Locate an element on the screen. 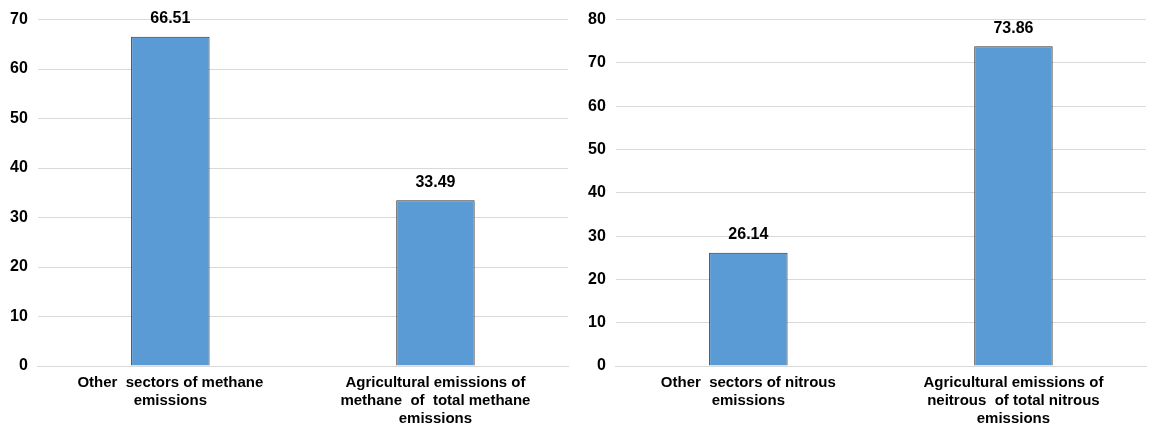  y-tick-label: 80 is located at coordinates (597, 19).